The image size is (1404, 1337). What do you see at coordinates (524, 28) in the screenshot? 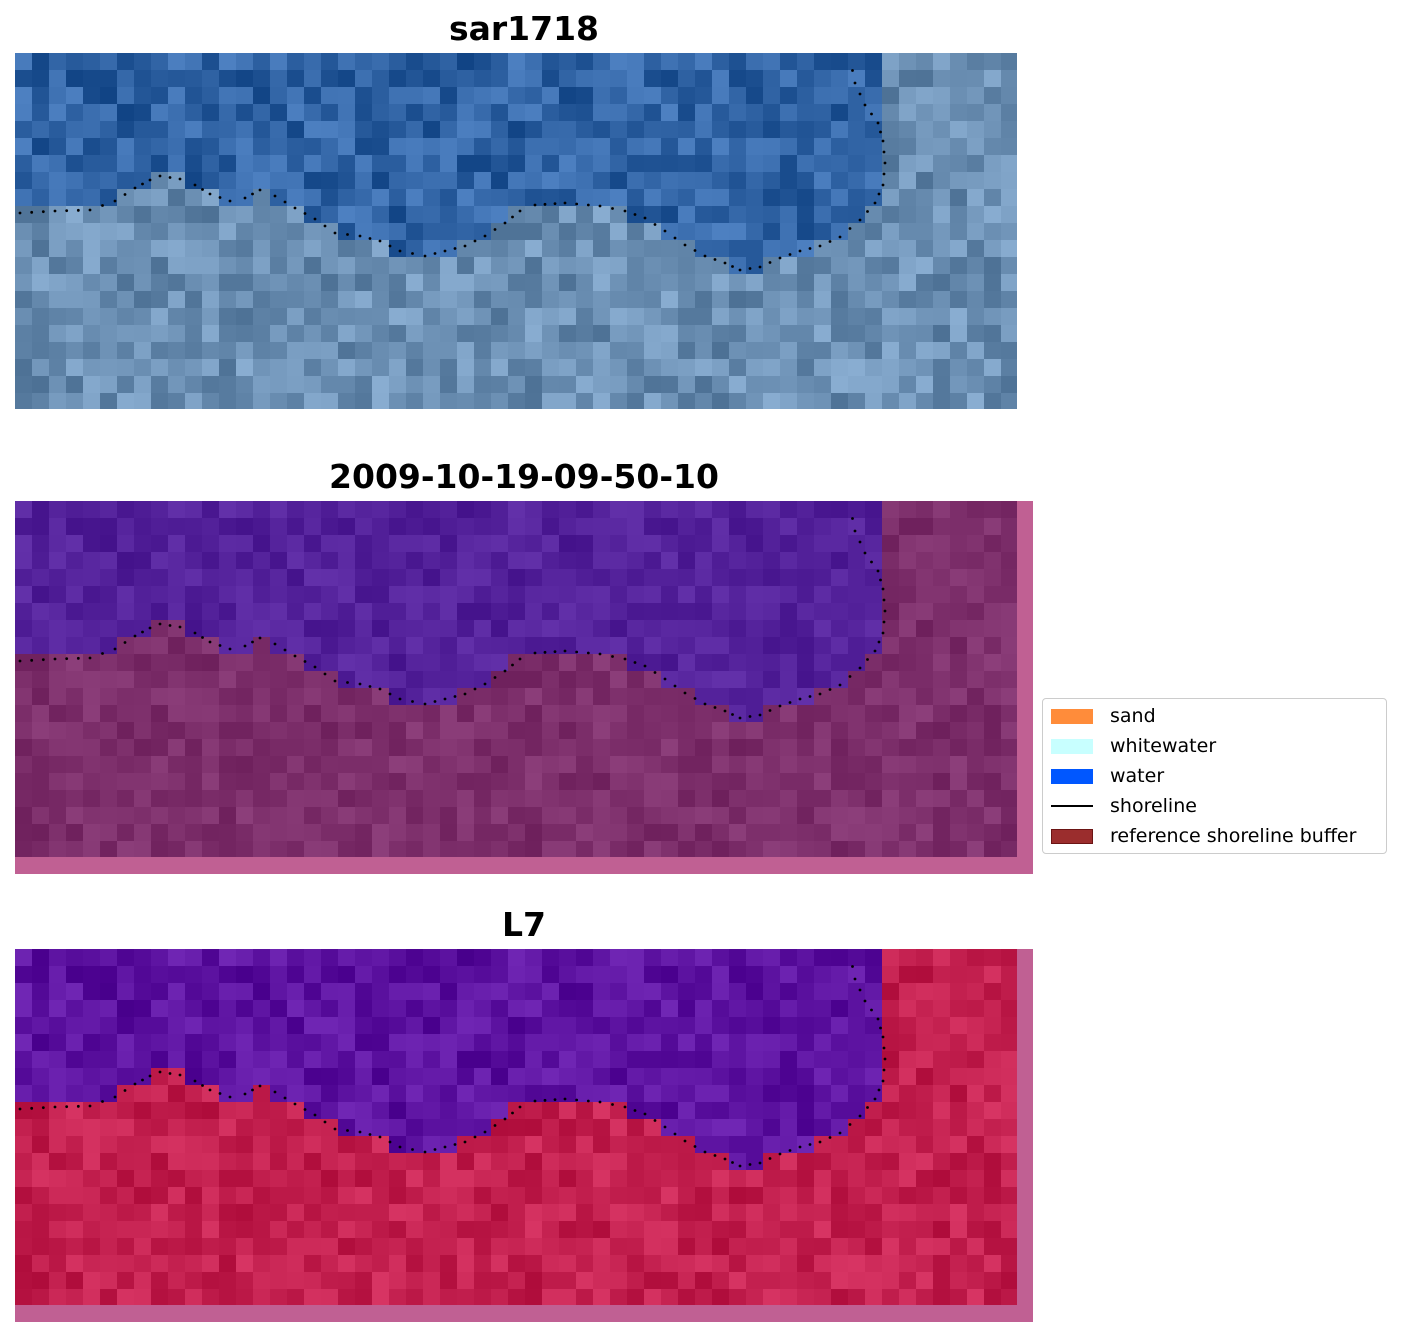
I see `panel-title-rgb: sar1718` at bounding box center [524, 28].